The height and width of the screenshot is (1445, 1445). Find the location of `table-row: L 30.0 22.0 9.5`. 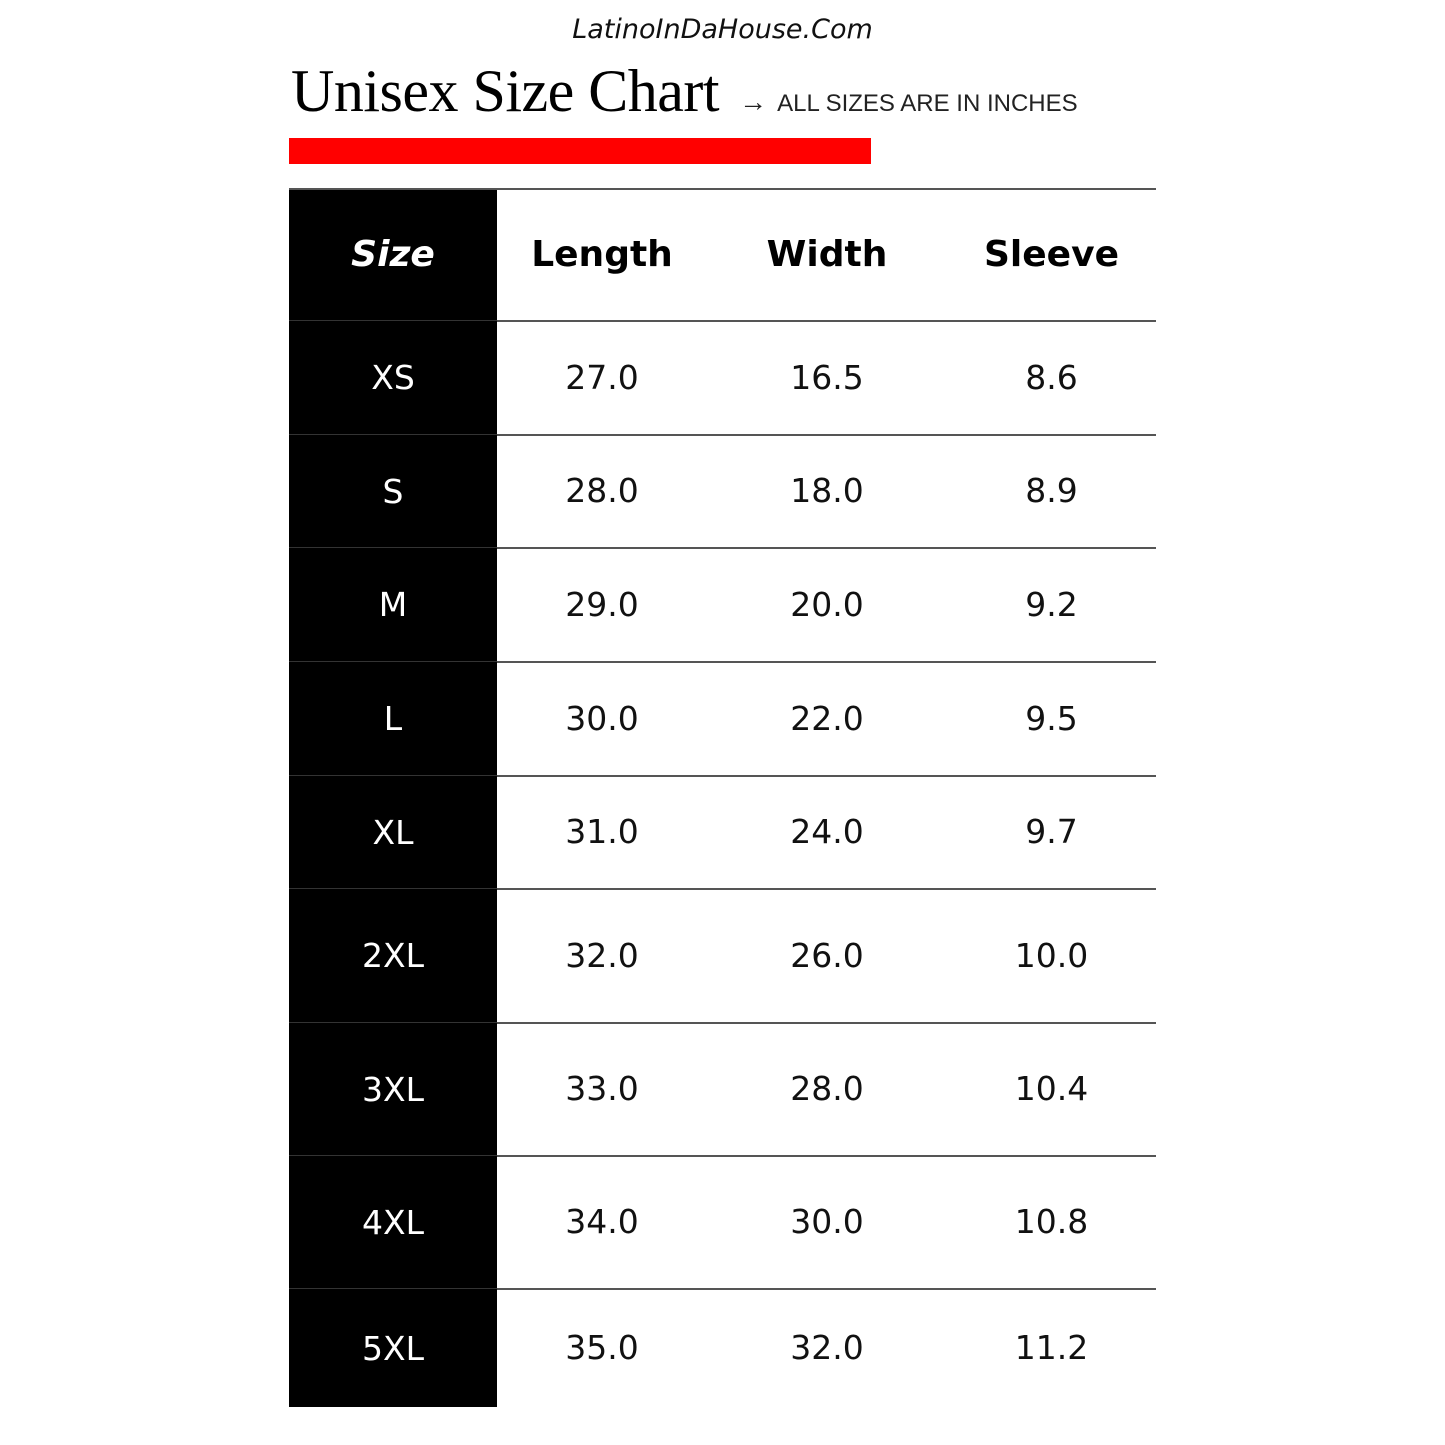

table-row: L 30.0 22.0 9.5 is located at coordinates (722, 718).